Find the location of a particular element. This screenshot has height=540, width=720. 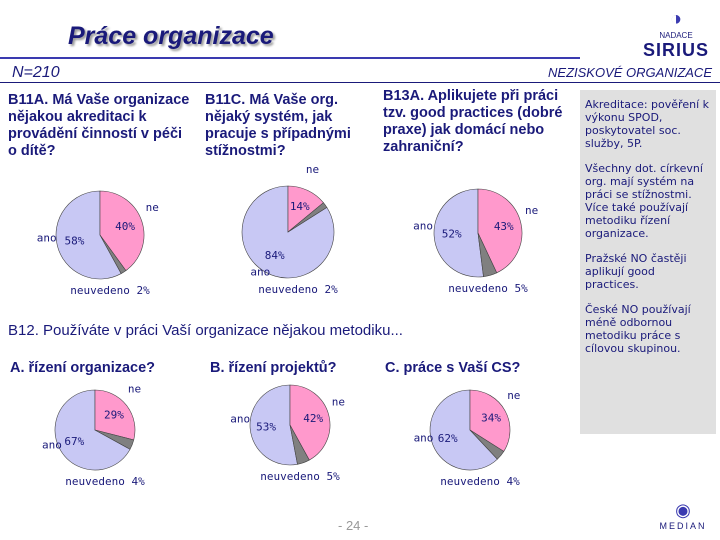

page-number: - 24 - is located at coordinates (353, 525).